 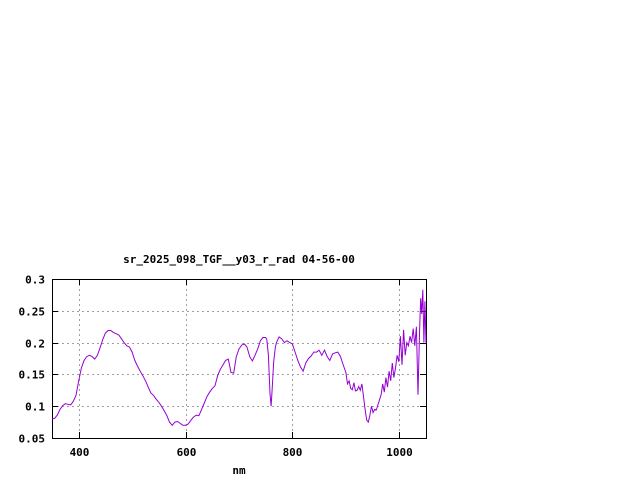 What do you see at coordinates (35, 280) in the screenshot?
I see `y-tick-label: 0.3` at bounding box center [35, 280].